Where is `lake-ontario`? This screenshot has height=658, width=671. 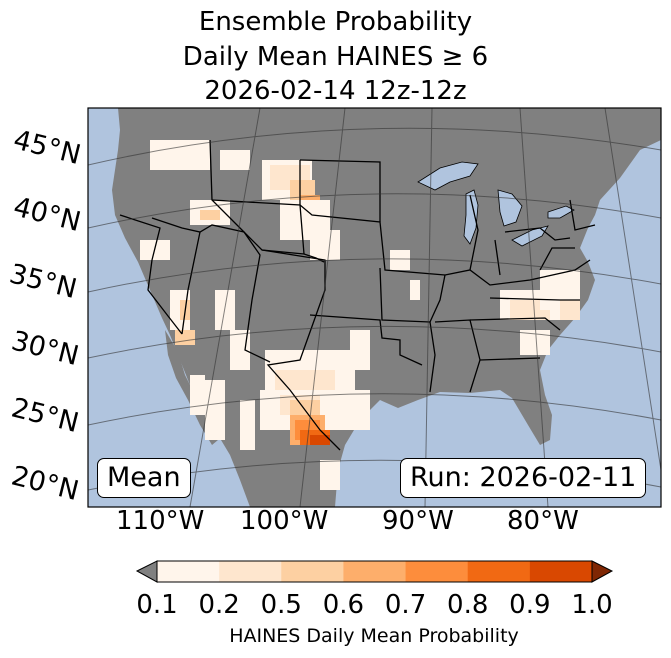
lake-ontario is located at coordinates (561, 212).